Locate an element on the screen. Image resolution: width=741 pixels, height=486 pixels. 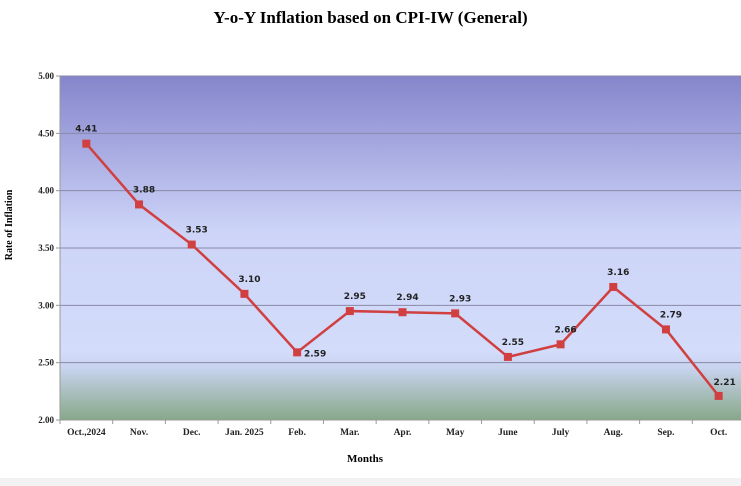
x-tick-label: Sep. is located at coordinates (665, 433).